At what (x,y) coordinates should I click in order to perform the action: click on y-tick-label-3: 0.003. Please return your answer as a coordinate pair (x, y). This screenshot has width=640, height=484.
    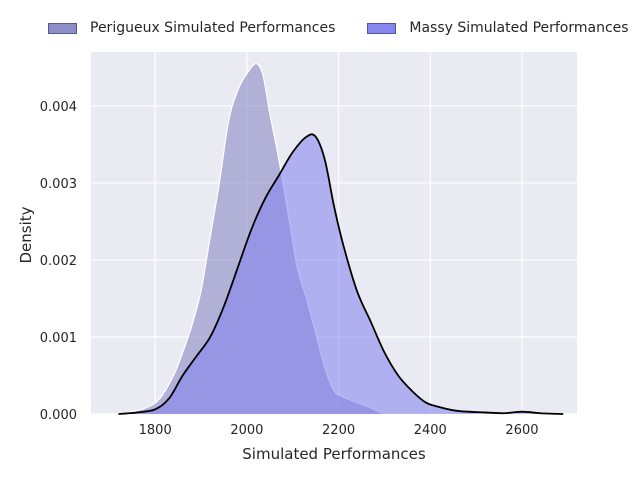
    Looking at the image, I should click on (58, 184).